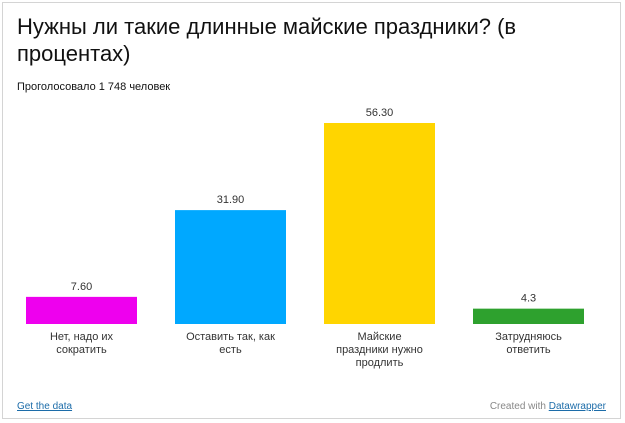 The image size is (625, 423). Describe the element at coordinates (231, 200) in the screenshot. I see `value-label-1: 31.90` at that location.